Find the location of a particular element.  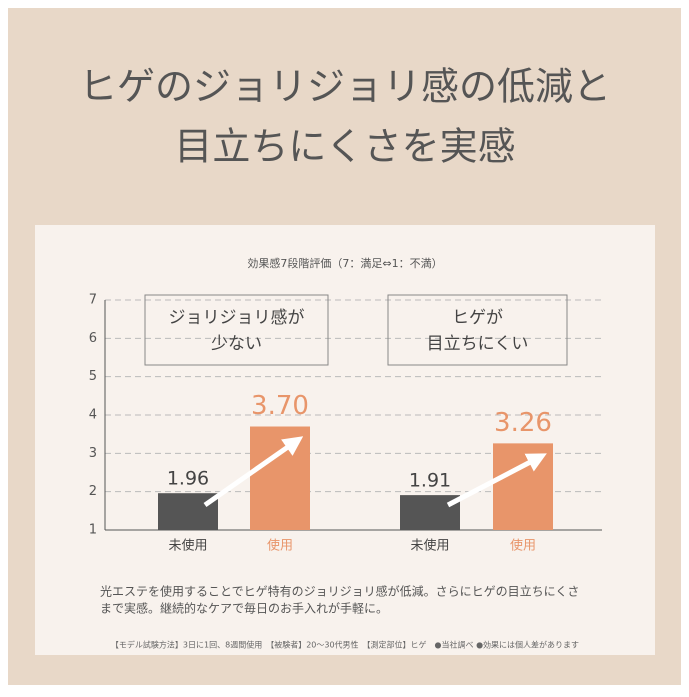

value-label: 3.26 is located at coordinates (523, 423).